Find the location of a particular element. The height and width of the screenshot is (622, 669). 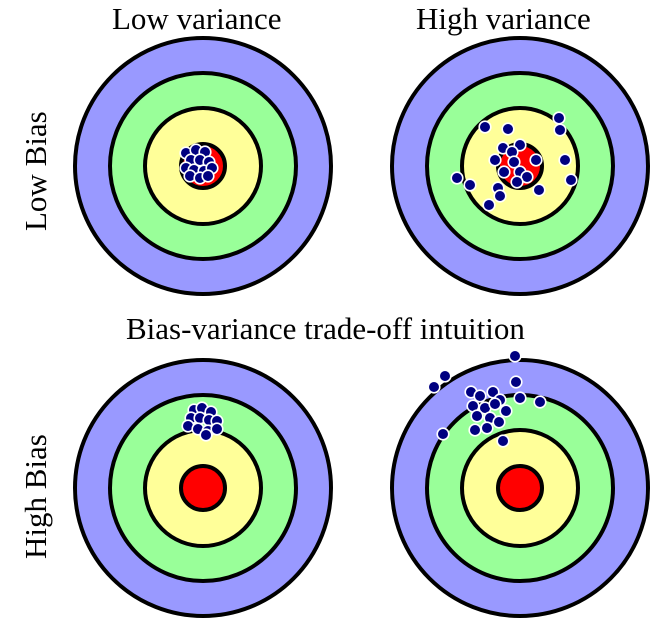

column-label-high-variance: High variance is located at coordinates (503, 18).